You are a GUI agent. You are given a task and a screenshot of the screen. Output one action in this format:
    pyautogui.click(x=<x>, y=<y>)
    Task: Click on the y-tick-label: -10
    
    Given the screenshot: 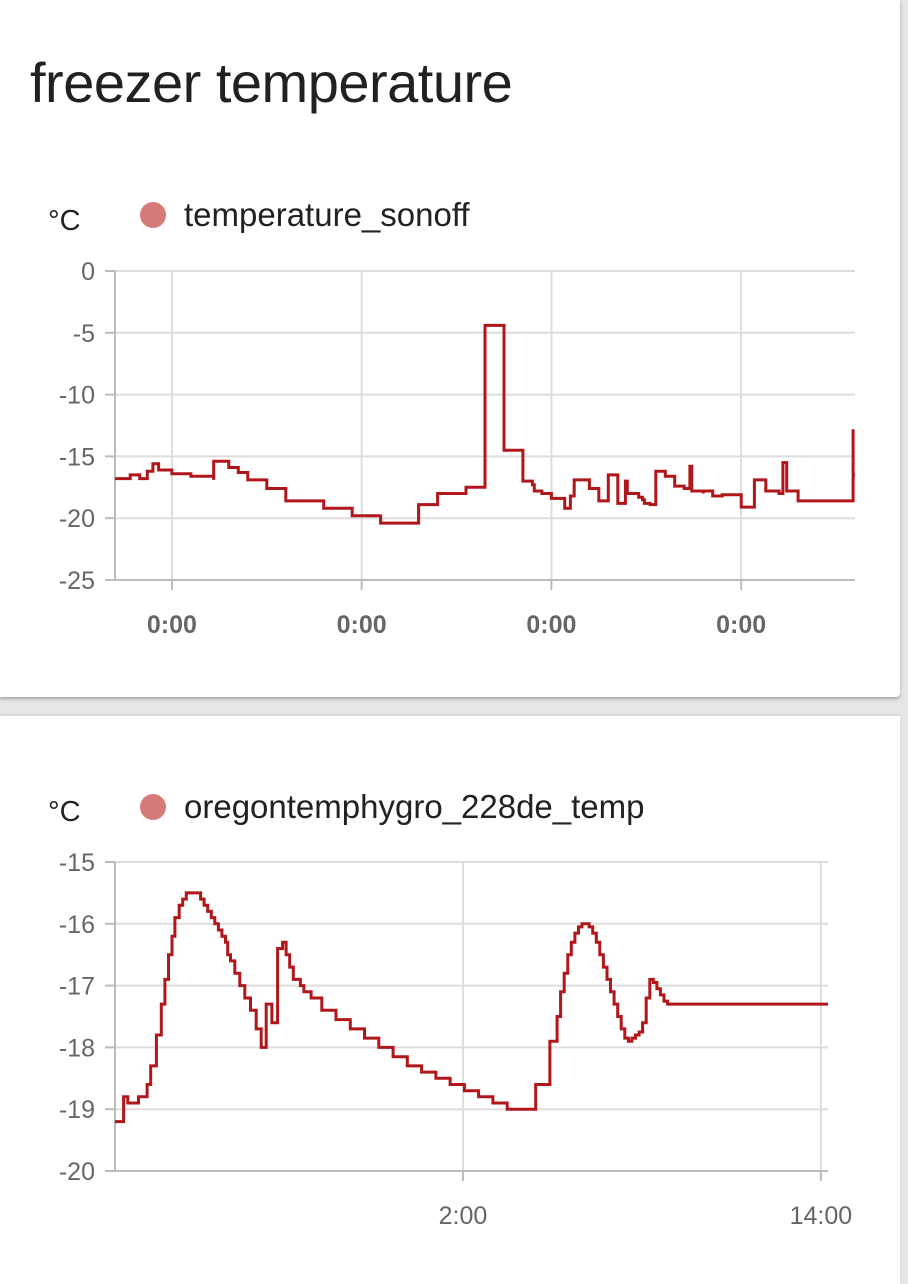 What is the action you would take?
    pyautogui.click(x=77, y=396)
    